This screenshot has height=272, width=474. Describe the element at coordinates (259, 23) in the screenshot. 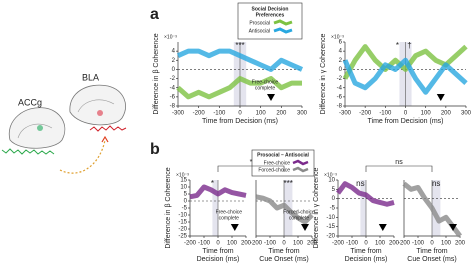

I see `legend-label: Prosocial` at that location.